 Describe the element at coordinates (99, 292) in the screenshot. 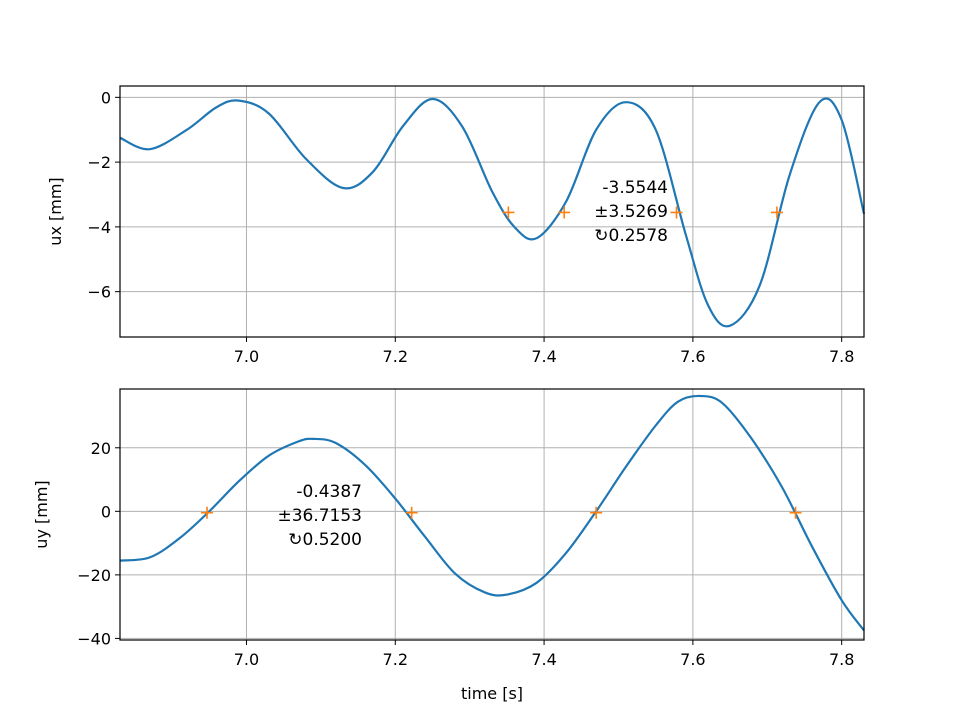

I see `ux-ytick-label: −6` at that location.